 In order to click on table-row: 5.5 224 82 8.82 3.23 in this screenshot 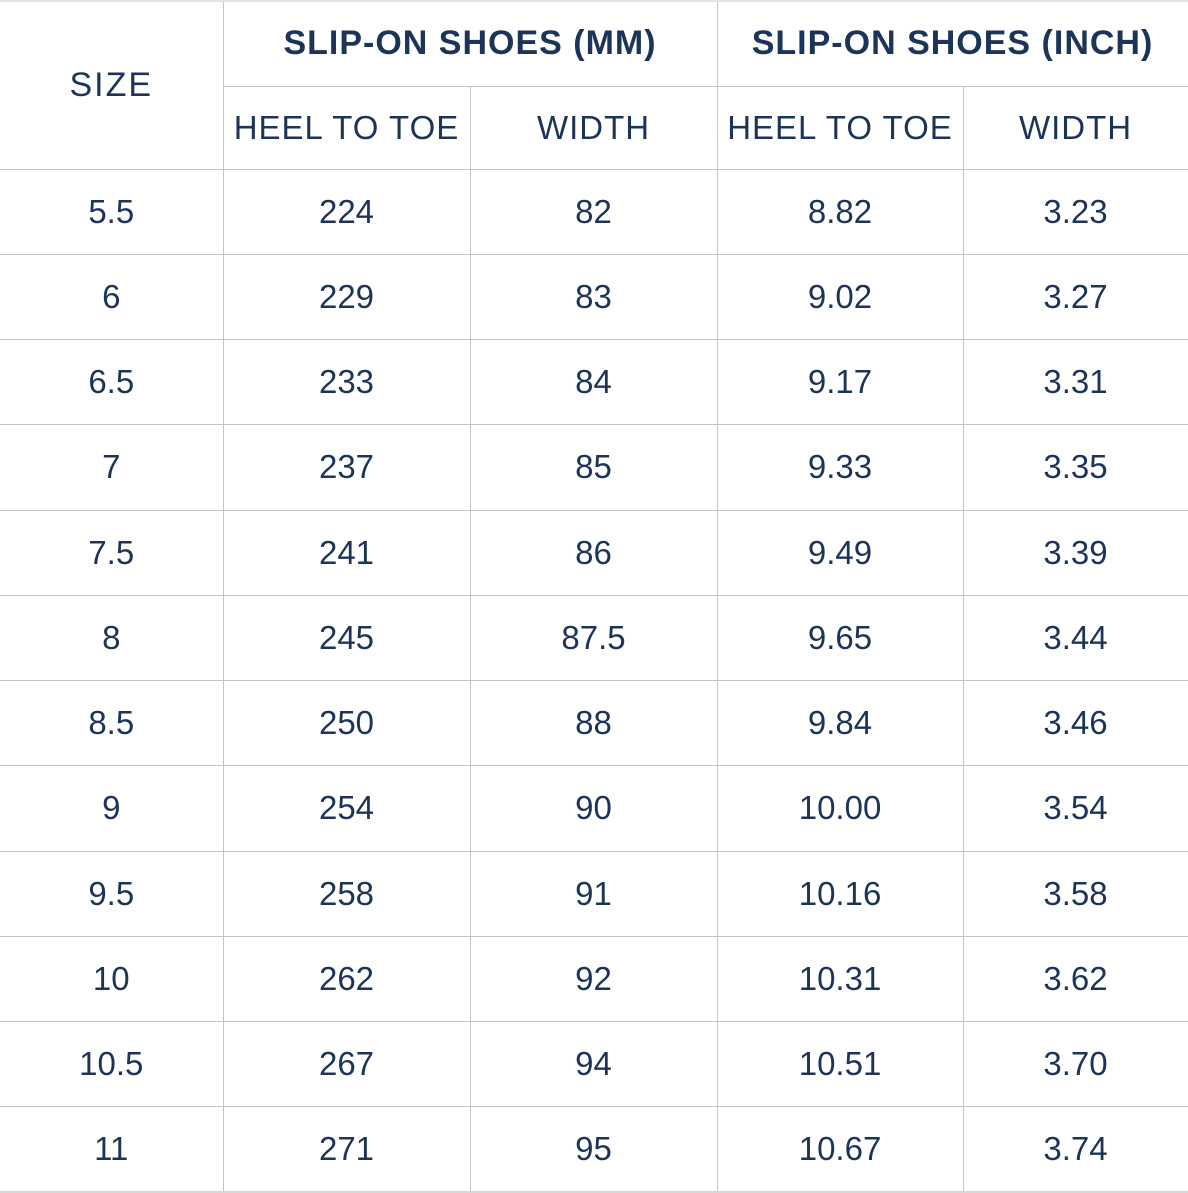, I will do `click(594, 211)`.